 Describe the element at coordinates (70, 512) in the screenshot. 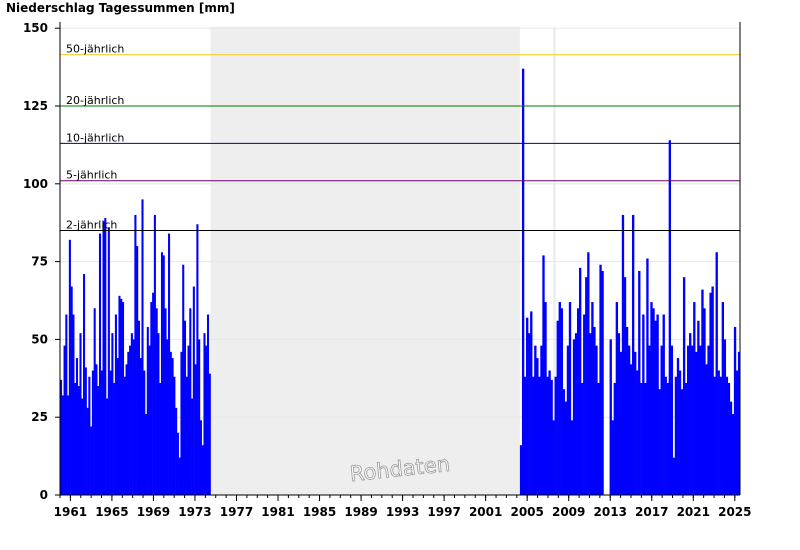

I see `x-tick-label-0: 1961` at that location.